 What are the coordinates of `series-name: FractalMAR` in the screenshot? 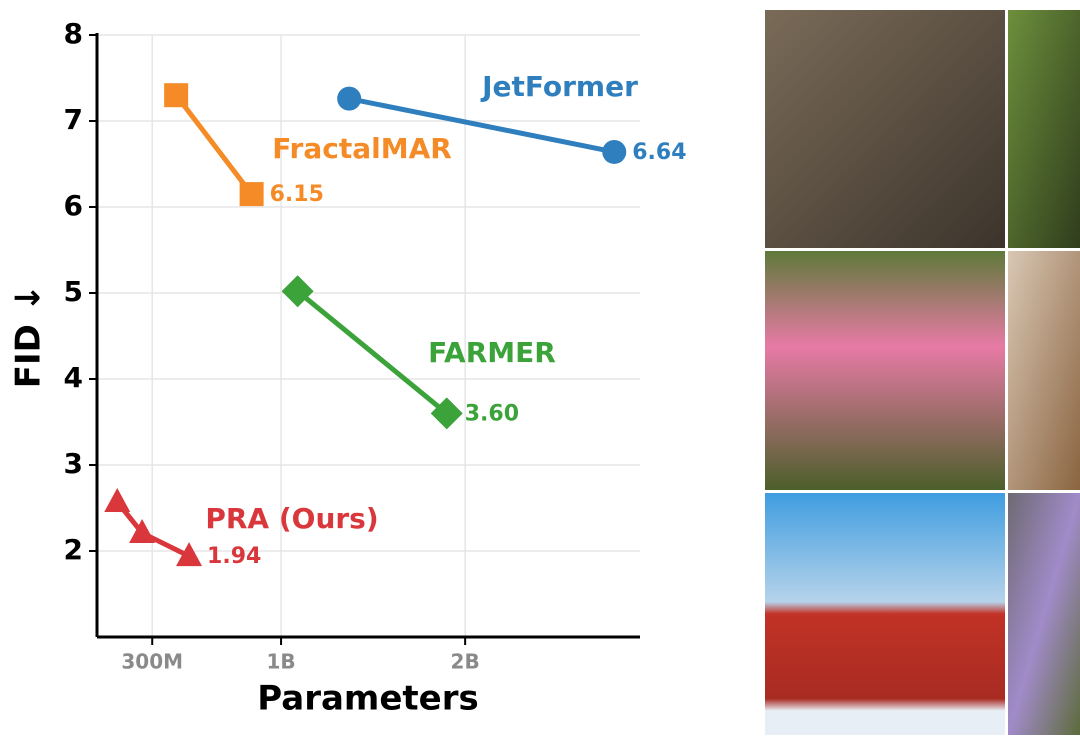 It's located at (362, 148).